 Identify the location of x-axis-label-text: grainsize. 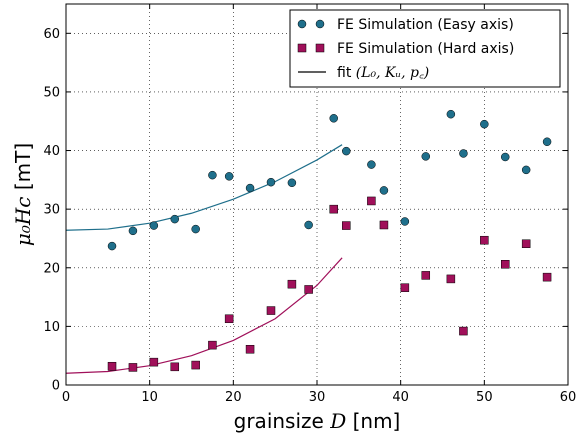
(279, 421).